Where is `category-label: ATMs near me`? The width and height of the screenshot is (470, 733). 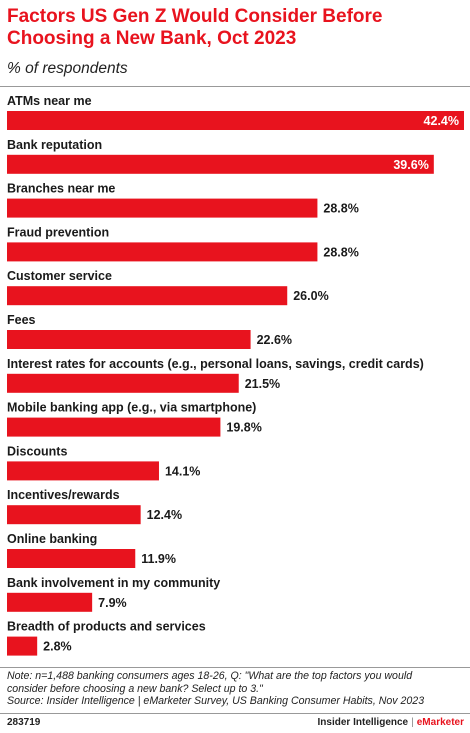
category-label: ATMs near me is located at coordinates (49, 101).